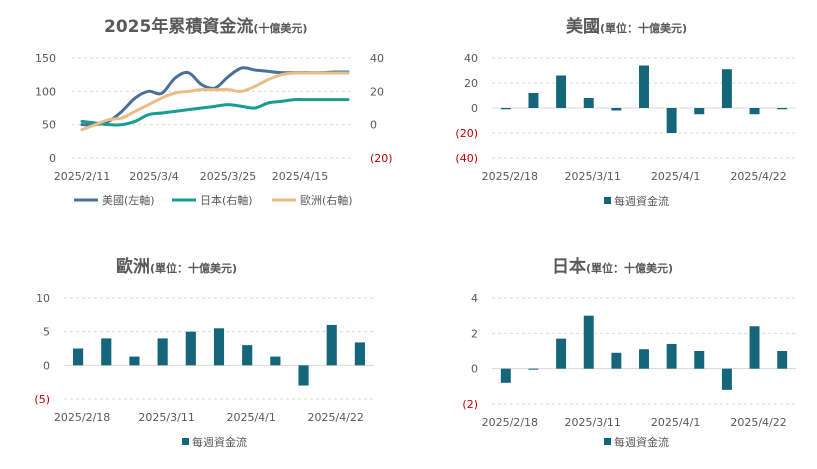 This screenshot has height=469, width=817. What do you see at coordinates (300, 176) in the screenshot?
I see `x-axis-label: 2025/4/15` at bounding box center [300, 176].